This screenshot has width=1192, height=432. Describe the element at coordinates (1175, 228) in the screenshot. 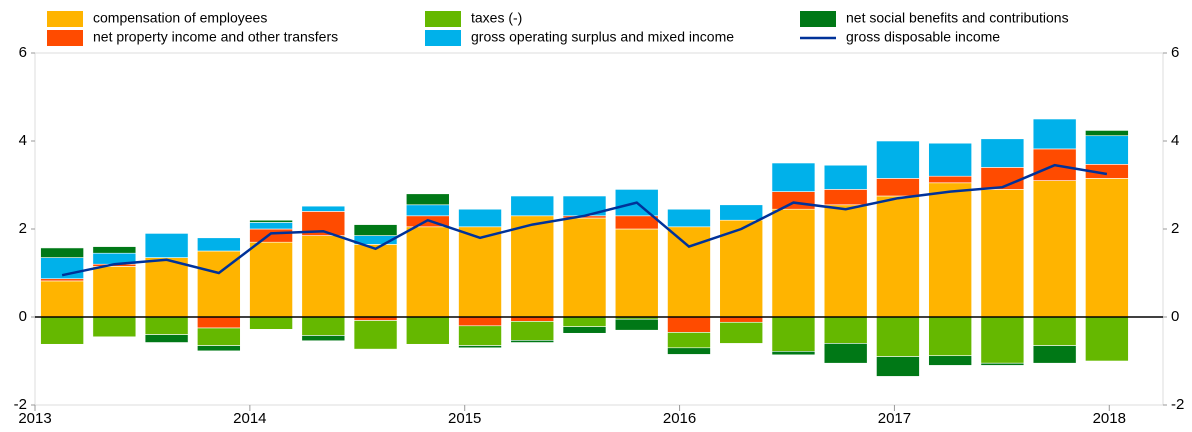

I see `y2-tick-label: 2` at that location.